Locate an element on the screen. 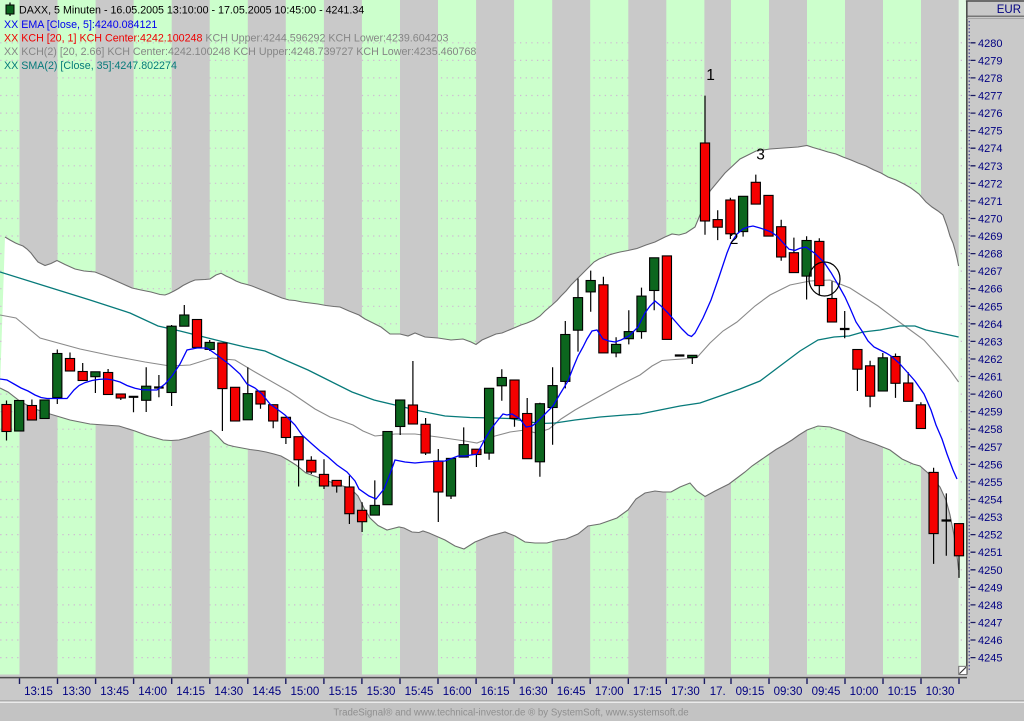  svg-text: 14:00 is located at coordinates (152, 692).